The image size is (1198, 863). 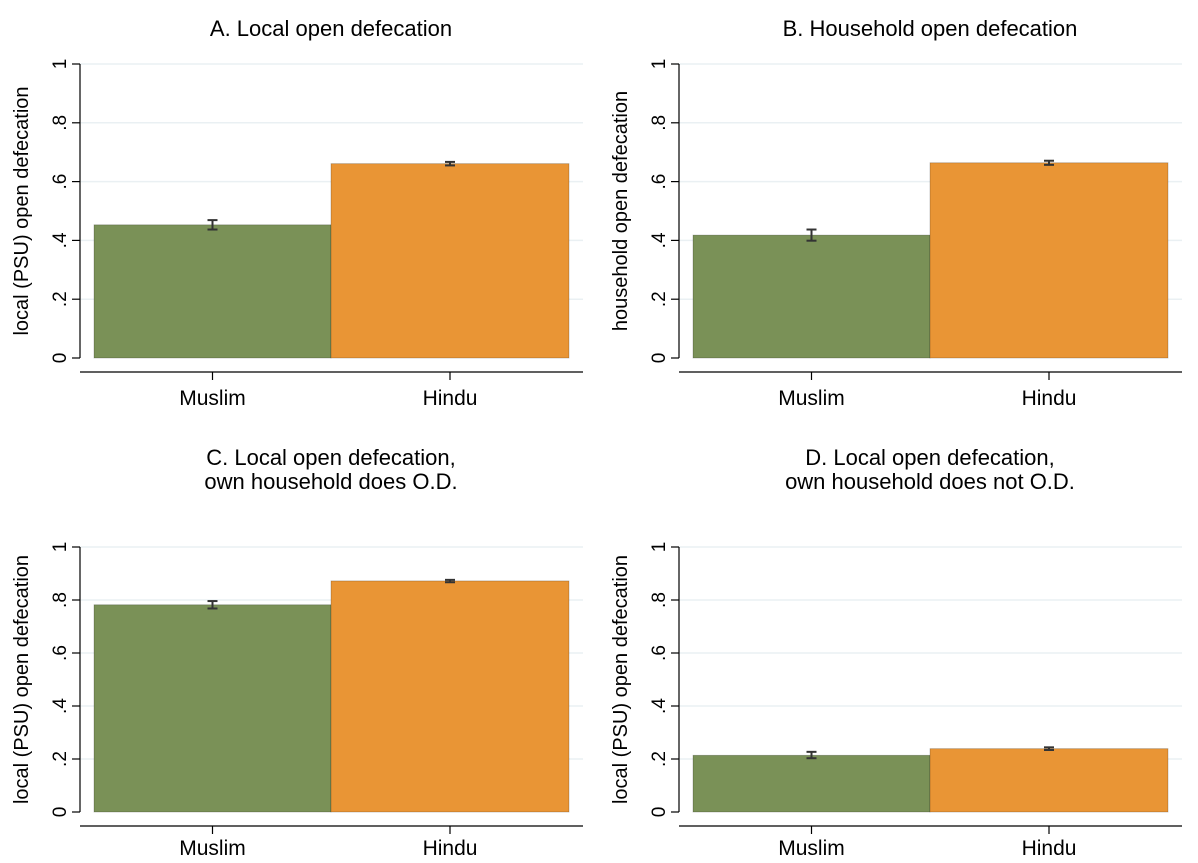 What do you see at coordinates (330, 481) in the screenshot?
I see `chart-title: own household does O.D.` at bounding box center [330, 481].